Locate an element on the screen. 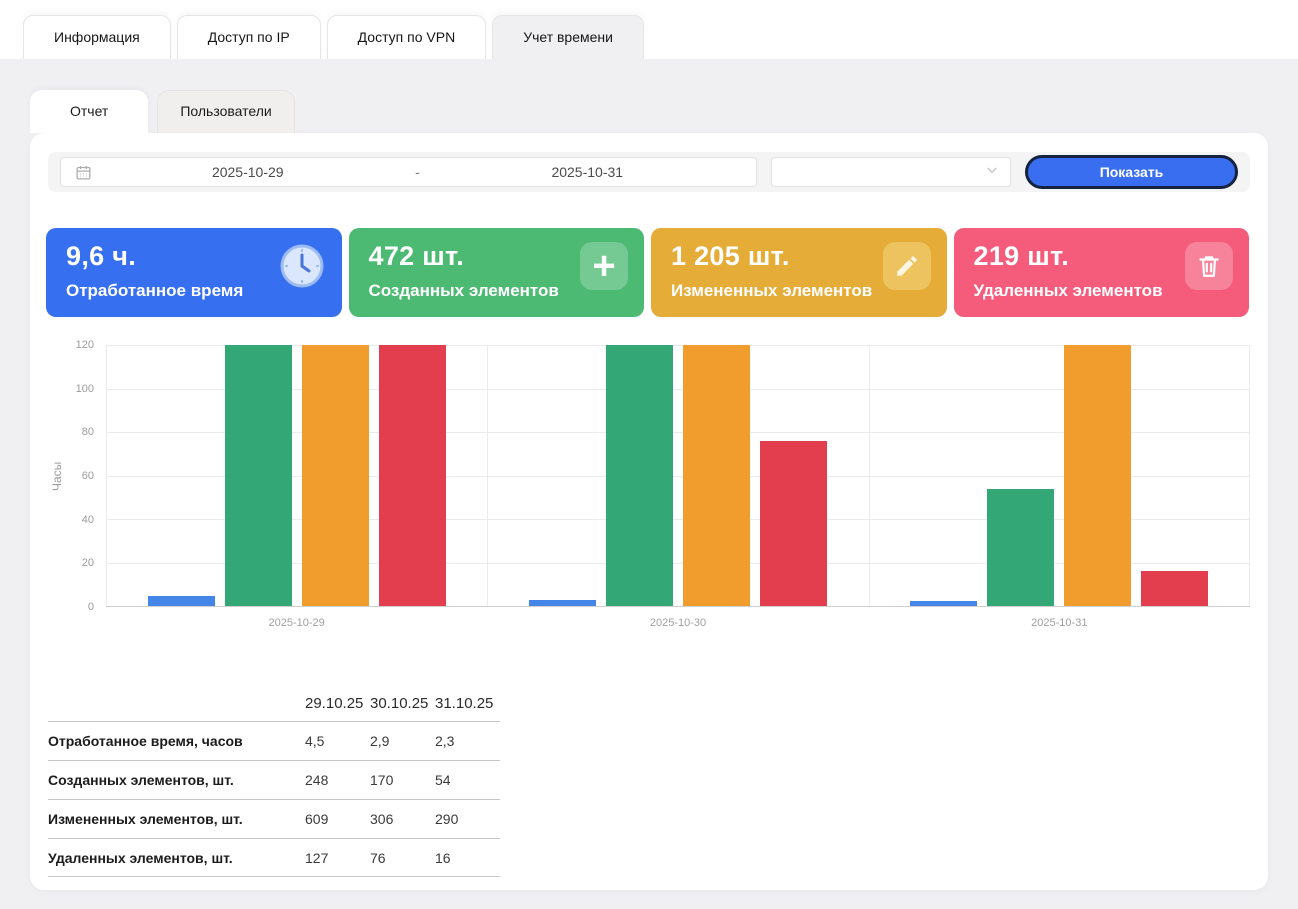 The image size is (1298, 909). tab-time-tracking: Учет времени is located at coordinates (568, 37).